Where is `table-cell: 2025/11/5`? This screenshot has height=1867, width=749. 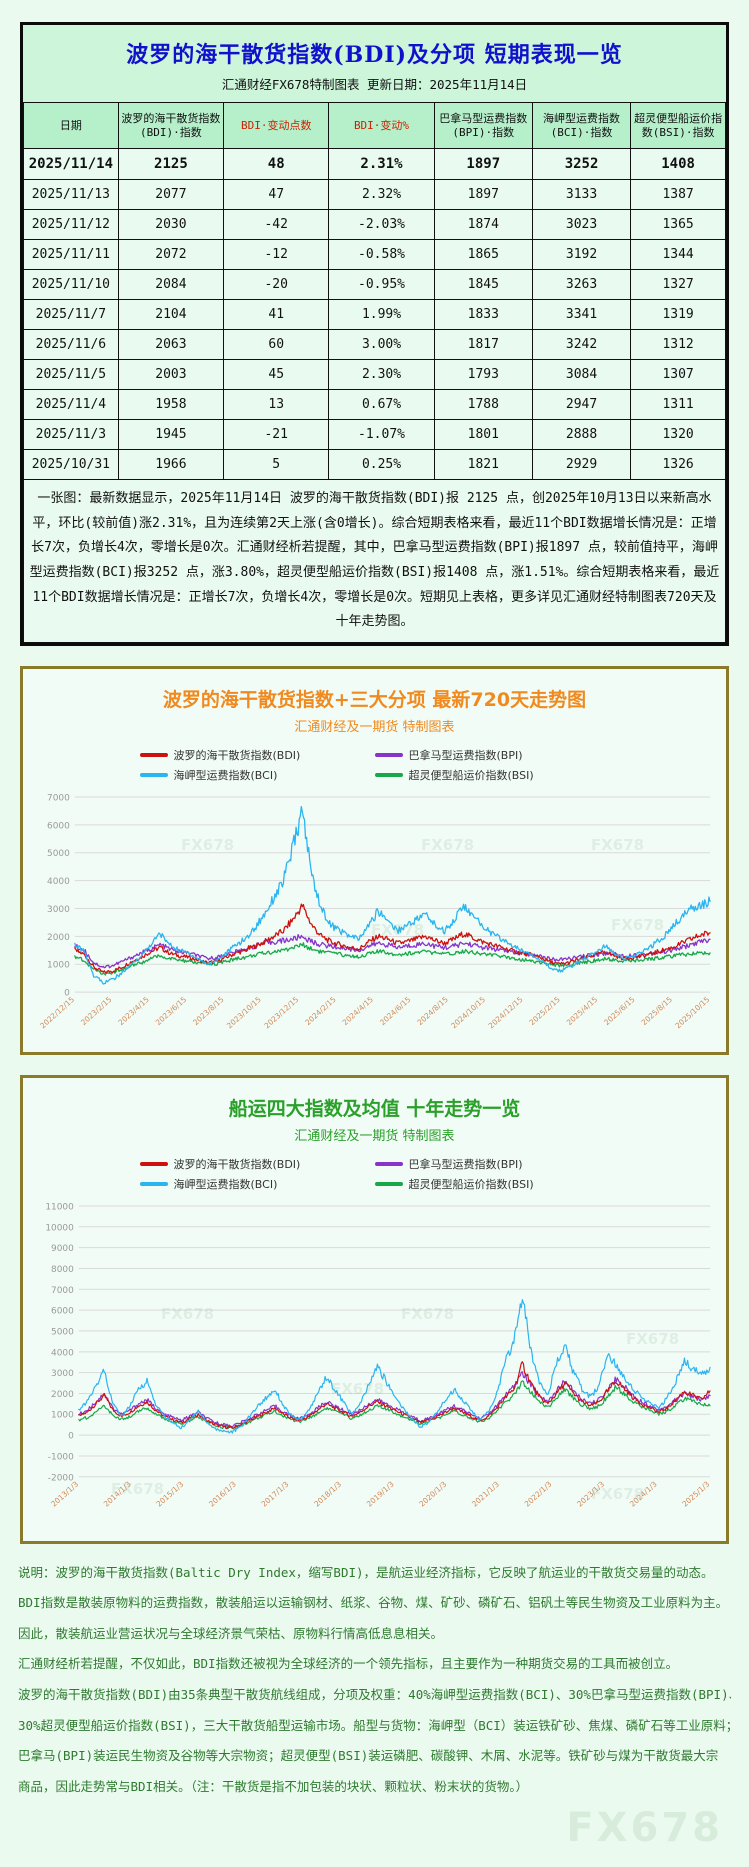
table-cell: 2025/11/5 is located at coordinates (71, 374).